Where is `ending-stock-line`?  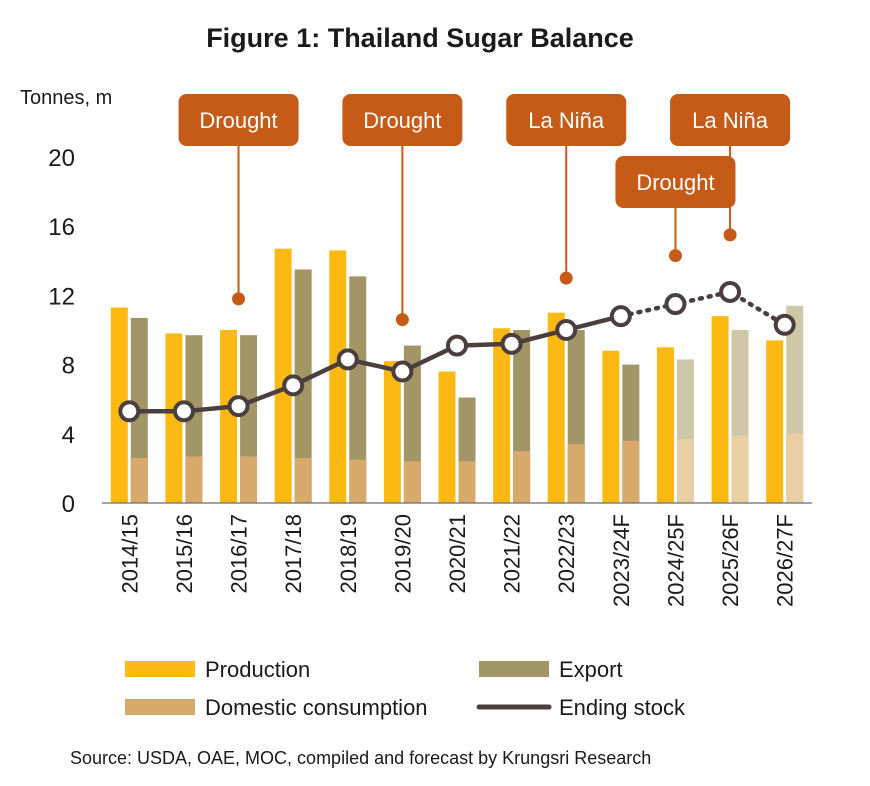
ending-stock-line is located at coordinates (457, 351).